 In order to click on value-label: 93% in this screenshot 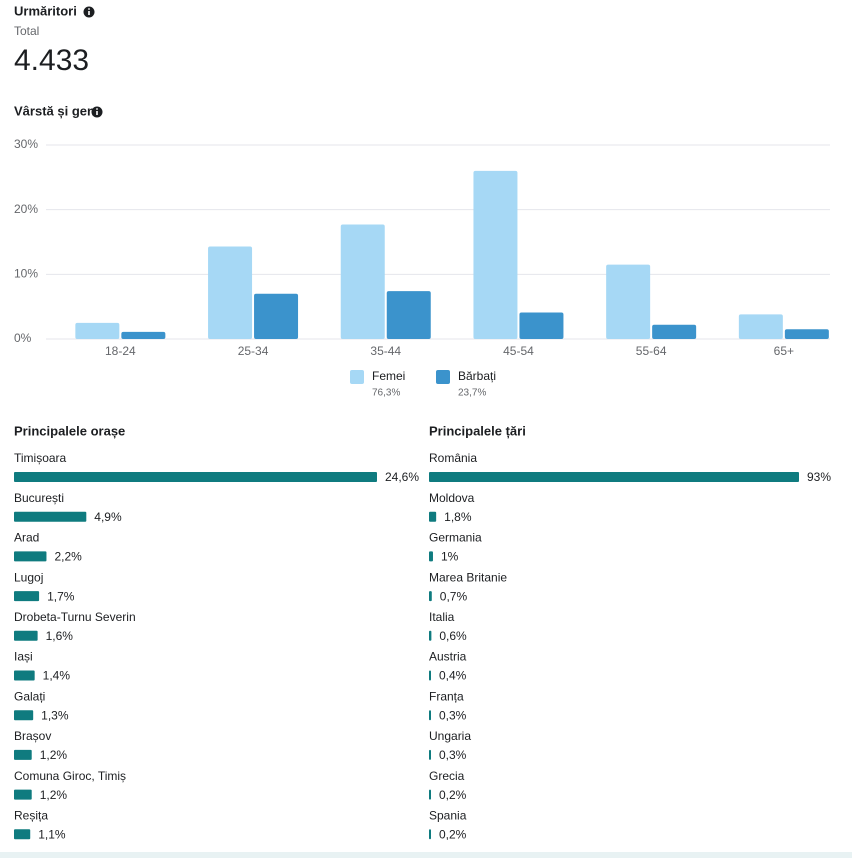, I will do `click(819, 477)`.